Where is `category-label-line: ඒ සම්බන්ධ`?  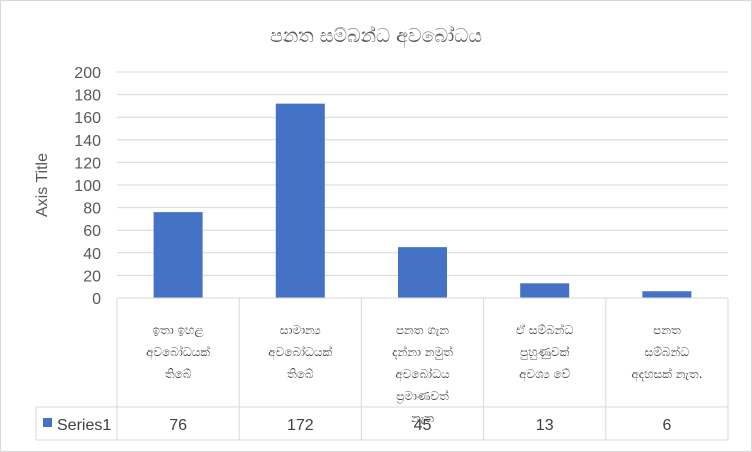
category-label-line: ඒ සම්බන්ධ is located at coordinates (544, 330).